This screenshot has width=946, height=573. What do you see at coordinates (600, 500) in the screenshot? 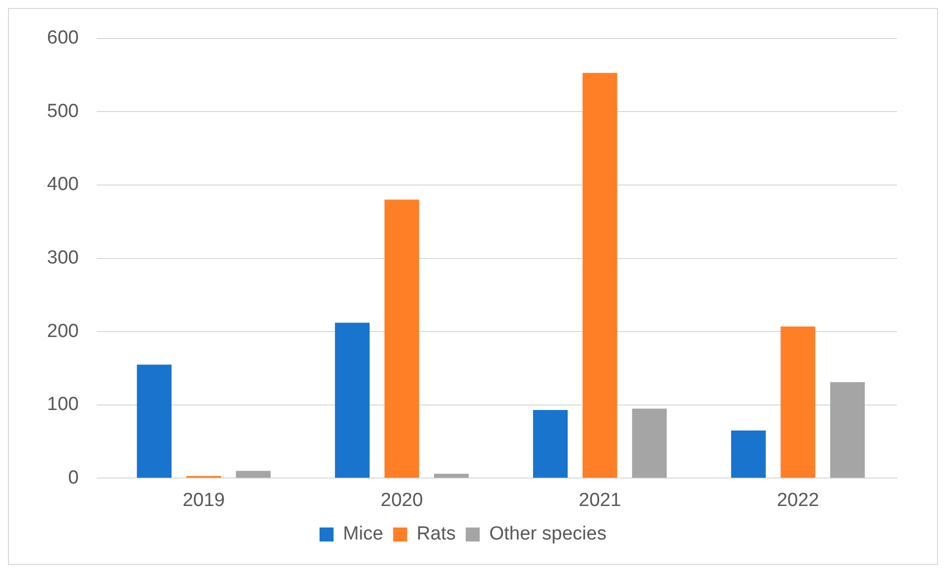
I see `x-tick-label: 2021` at bounding box center [600, 500].